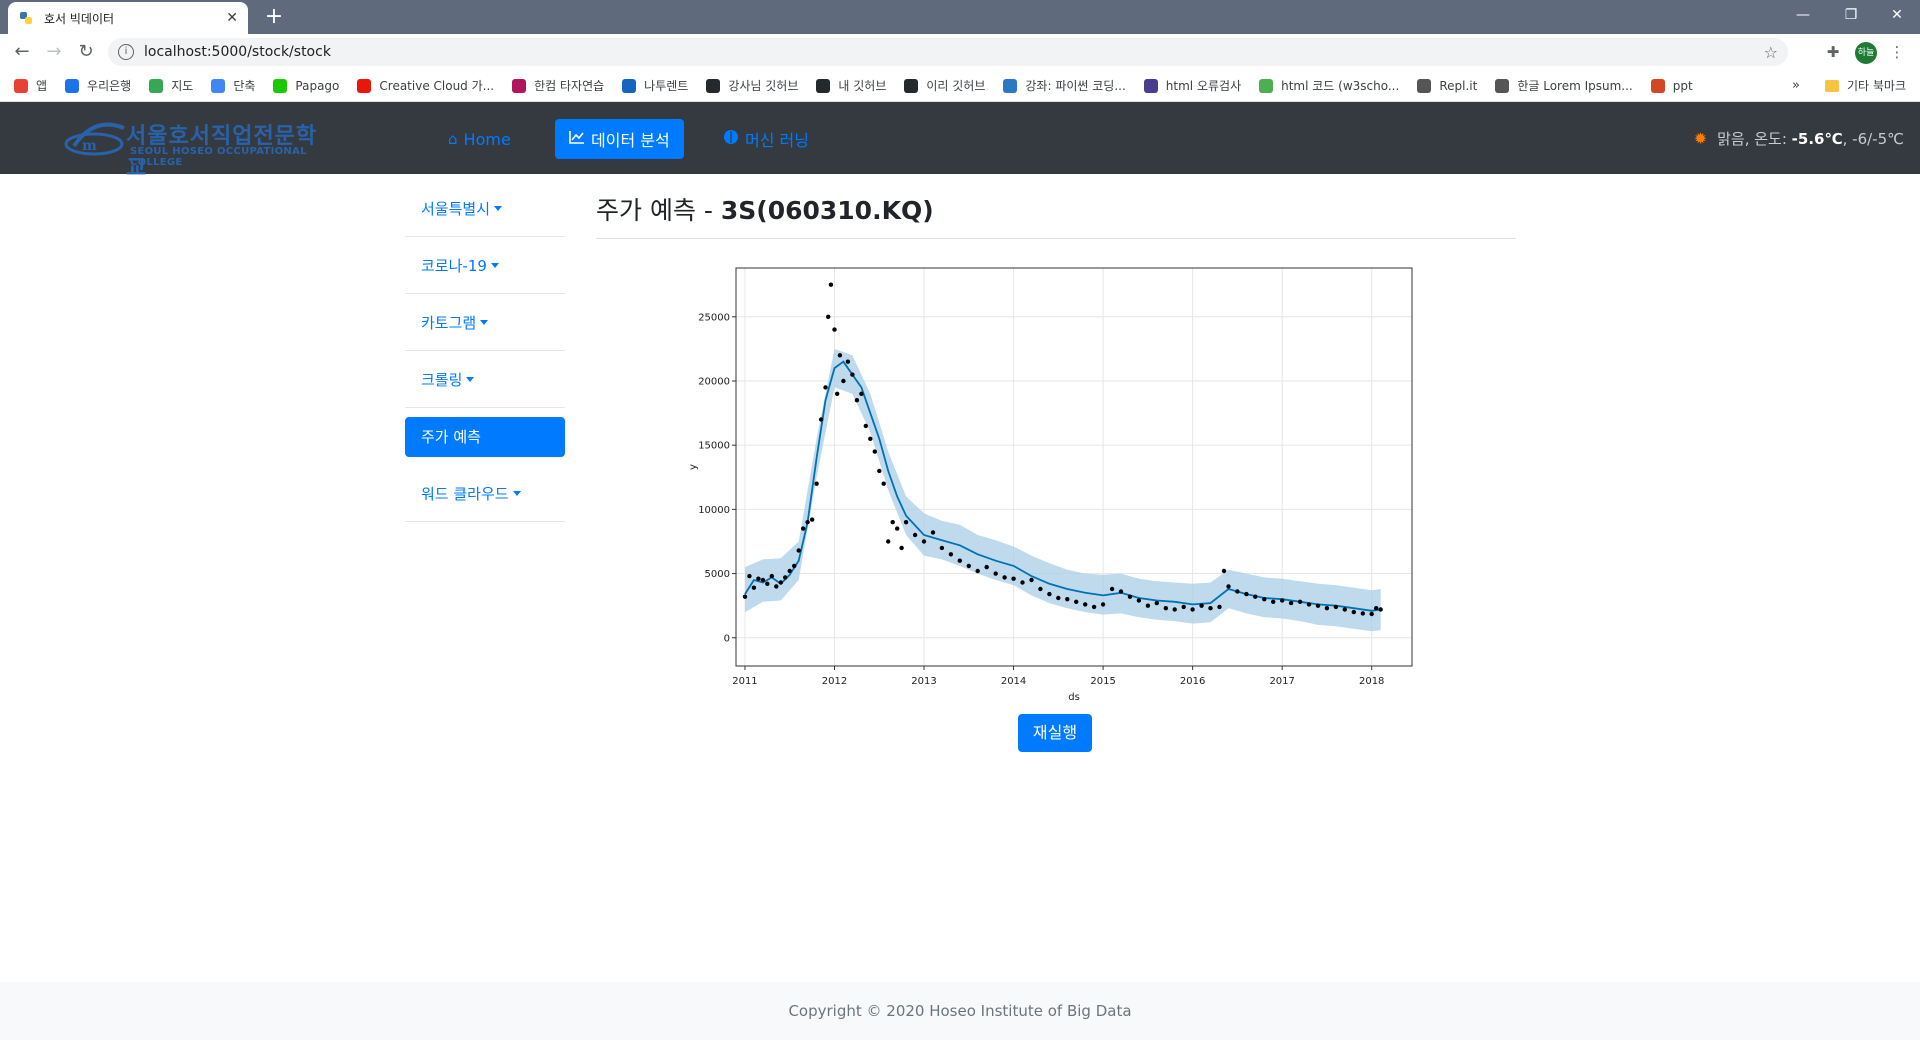 The image size is (1920, 1040). I want to click on bookmark-item: 앱, so click(30, 85).